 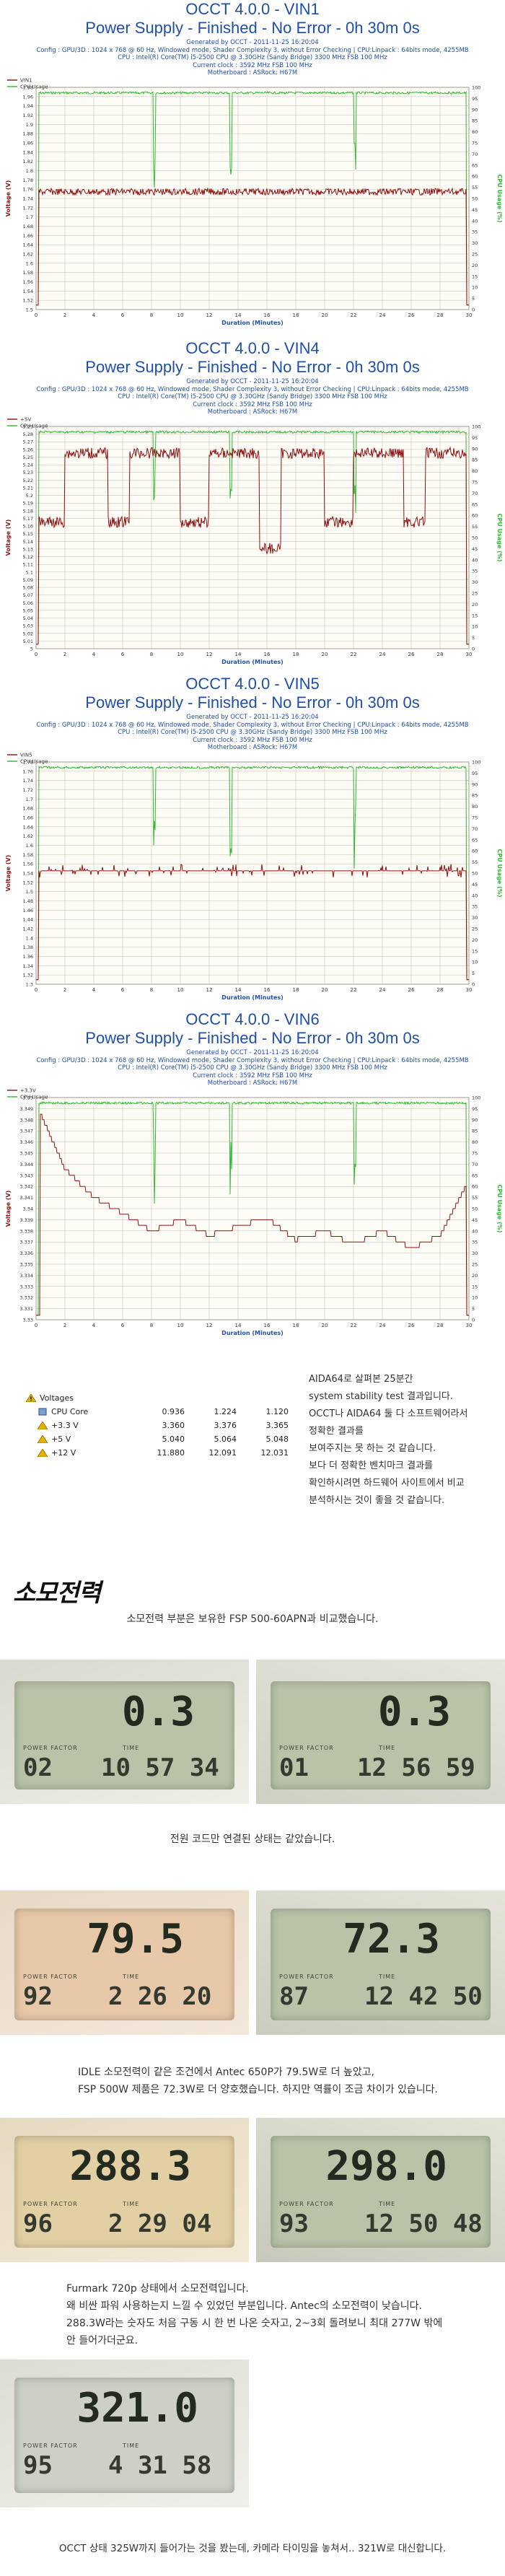 I want to click on voltages-header: Voltages, so click(x=79, y=1398).